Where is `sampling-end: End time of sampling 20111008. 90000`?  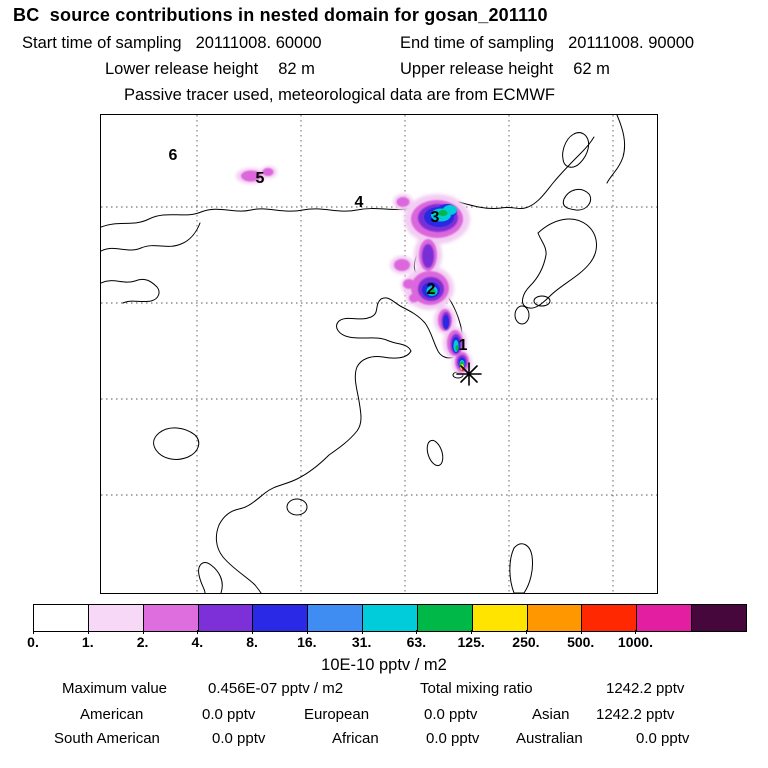 sampling-end: End time of sampling 20111008. 90000 is located at coordinates (547, 43).